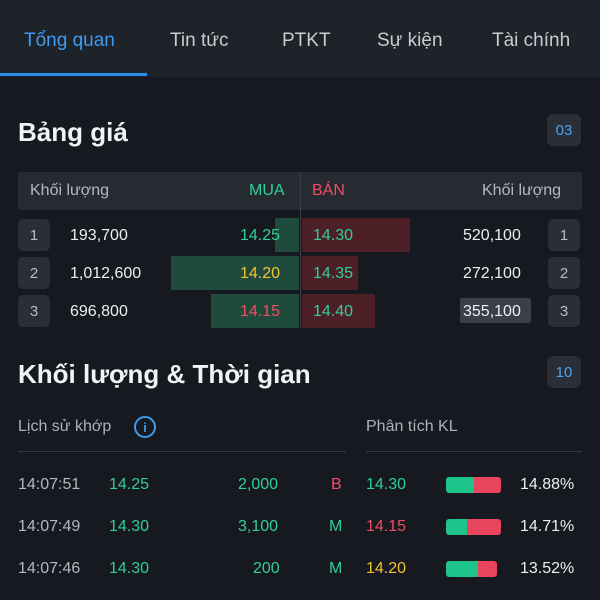 The image size is (600, 600). I want to click on ask-volume-header: Khối lượng, so click(522, 190).